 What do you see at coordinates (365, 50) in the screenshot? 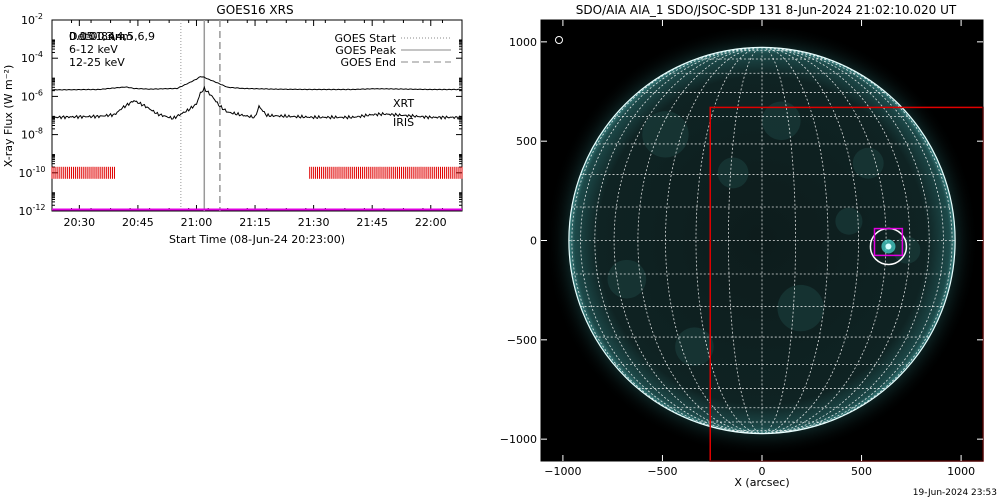
I see `legend-goes-peak: GOES Peak` at bounding box center [365, 50].